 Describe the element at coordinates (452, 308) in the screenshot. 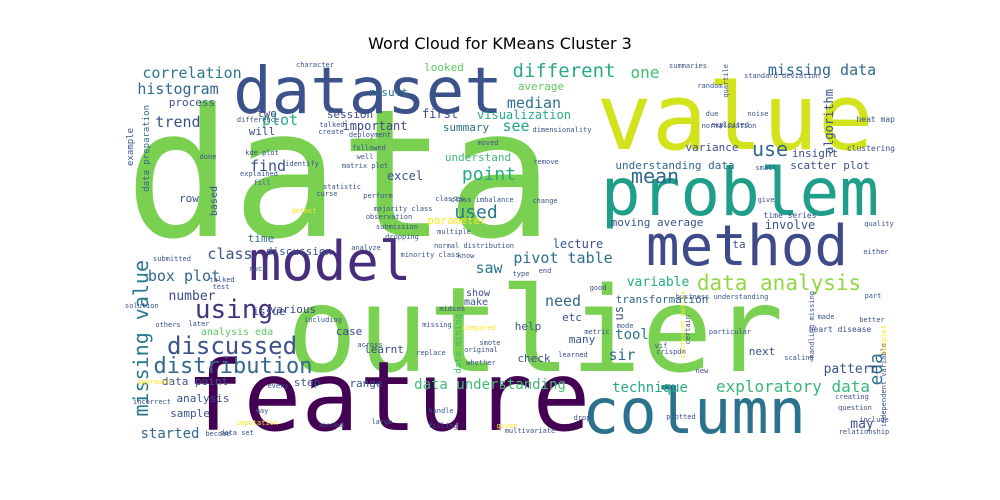

I see `word-cloud-word: midsem` at that location.